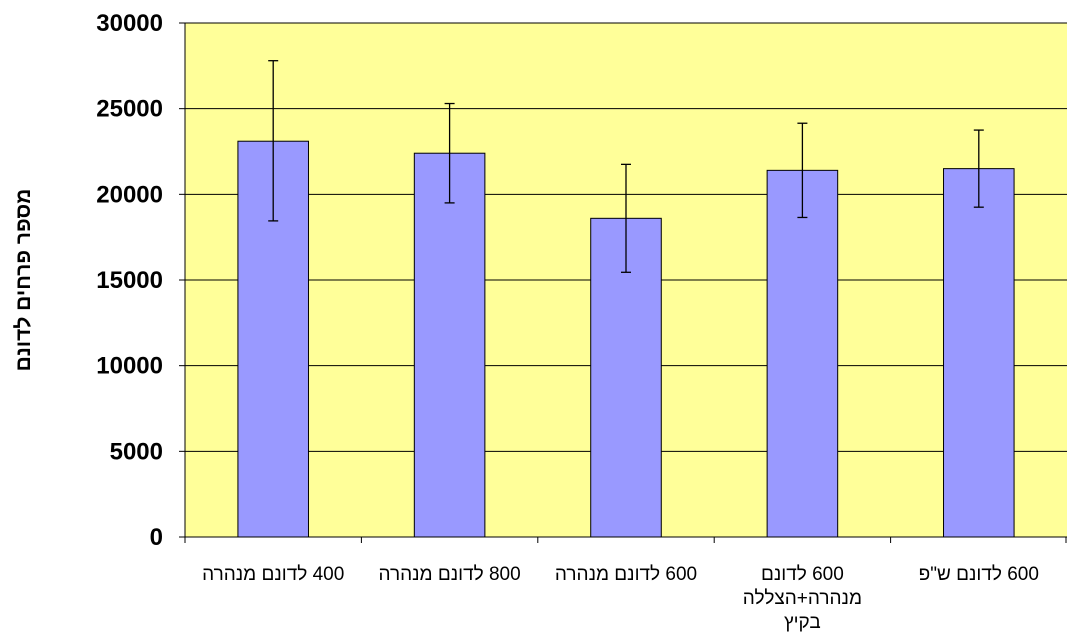 Image resolution: width=1067 pixels, height=638 pixels. What do you see at coordinates (802, 574) in the screenshot?
I see `x-tick-label: 600 לדונם` at bounding box center [802, 574].